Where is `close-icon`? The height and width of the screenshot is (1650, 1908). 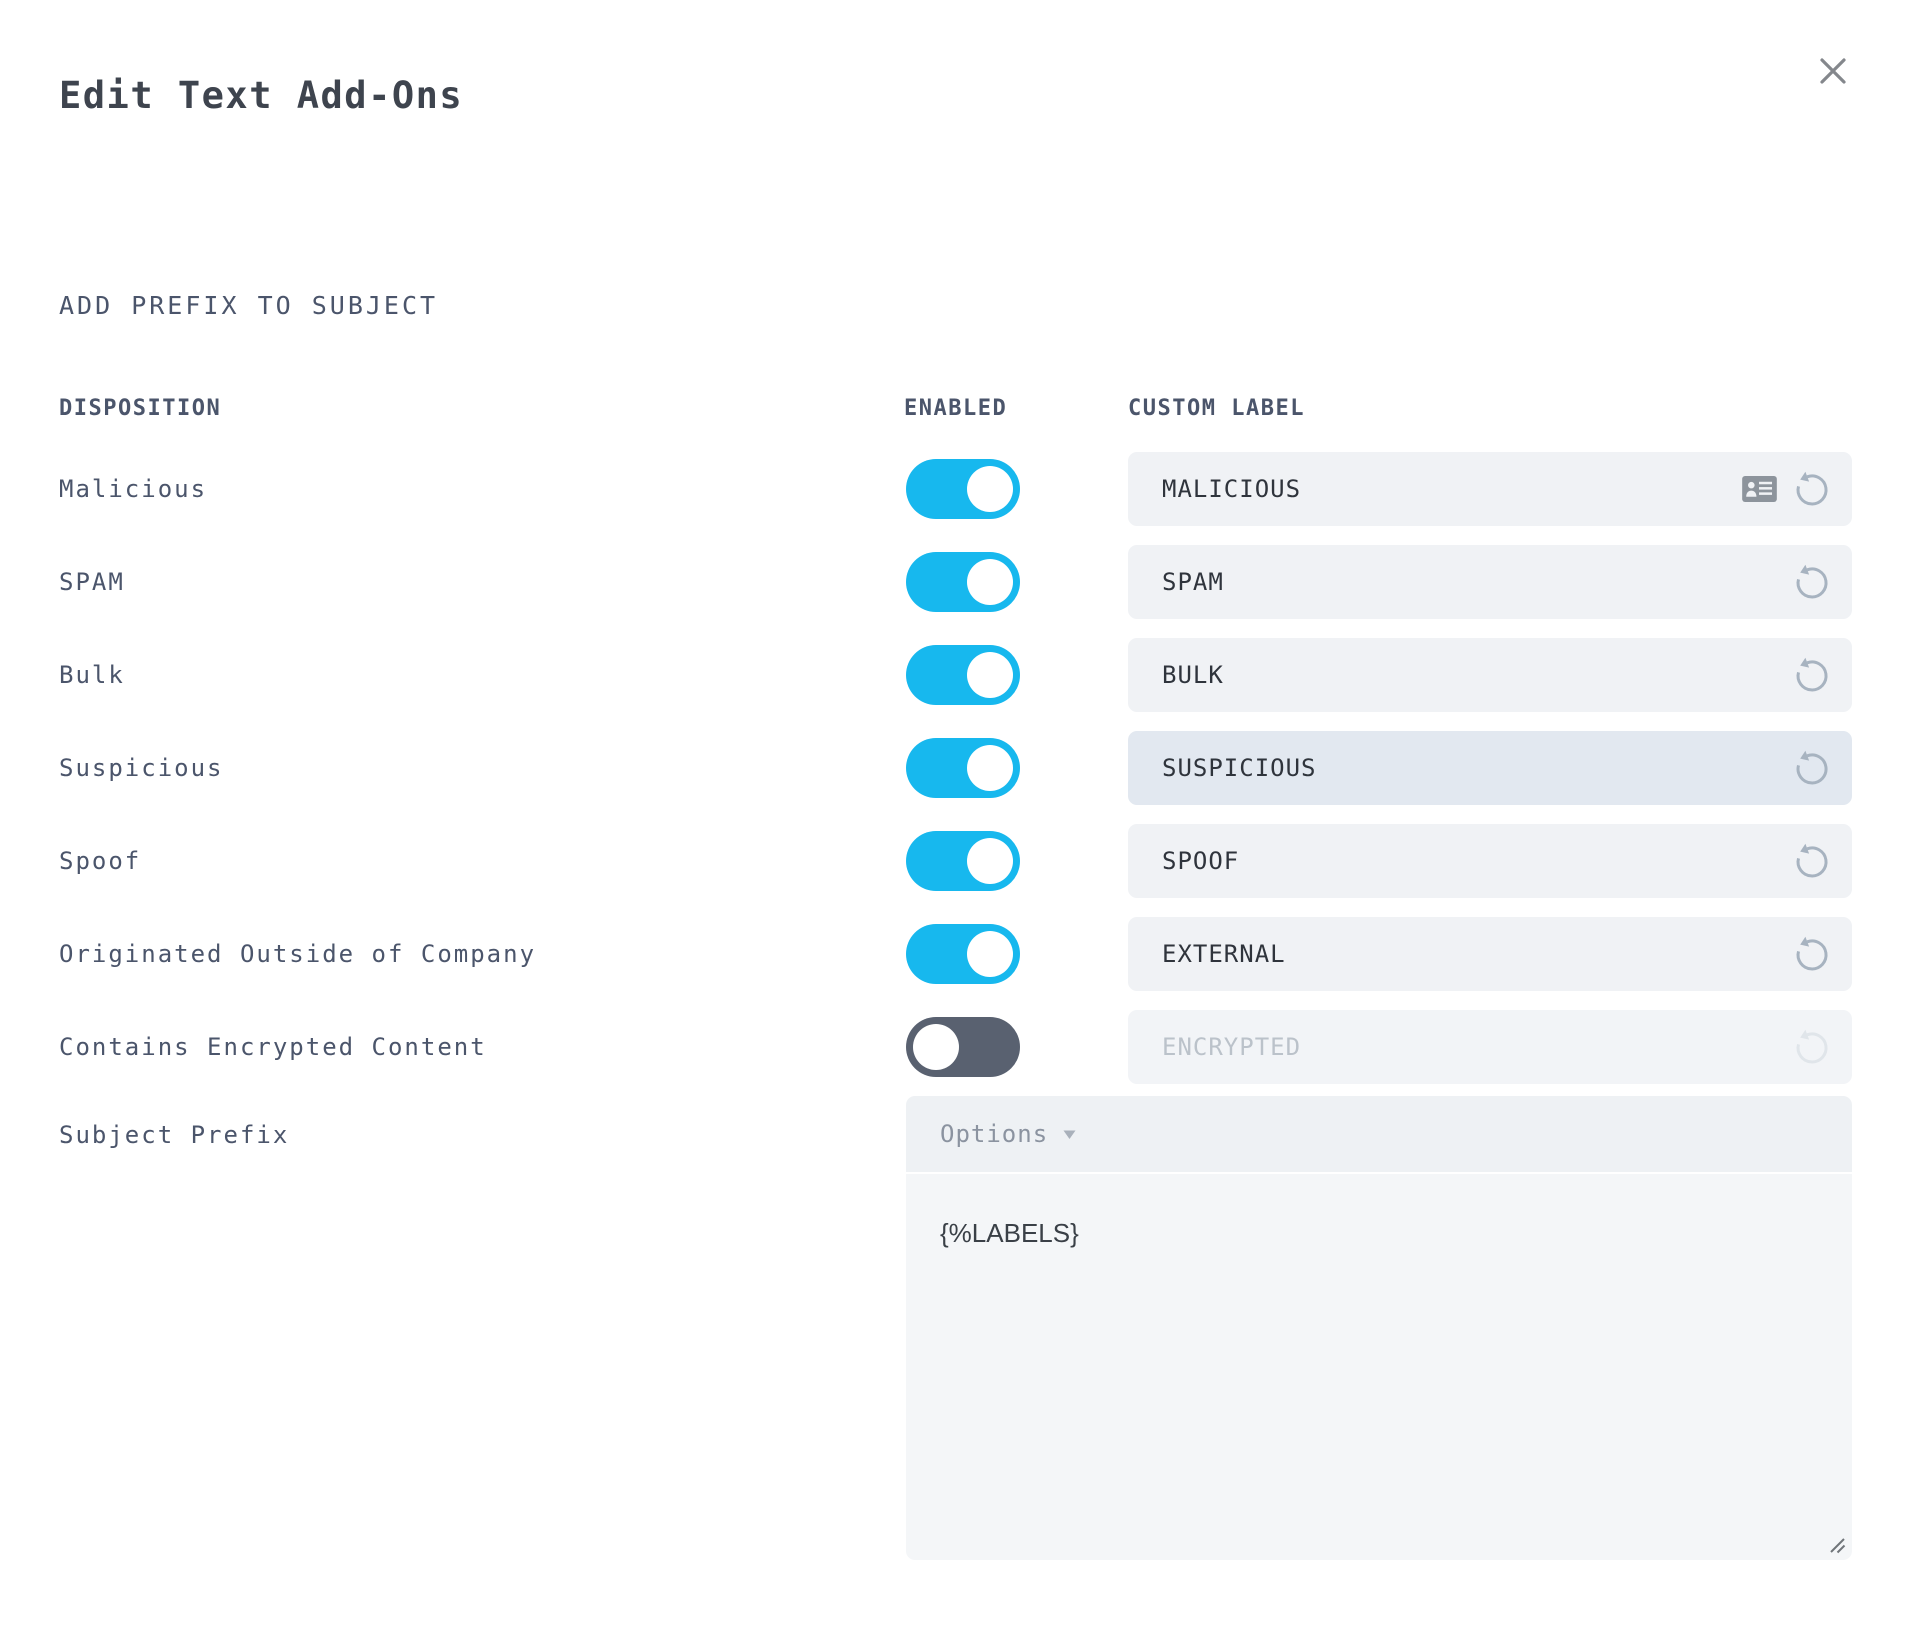 close-icon is located at coordinates (1833, 71).